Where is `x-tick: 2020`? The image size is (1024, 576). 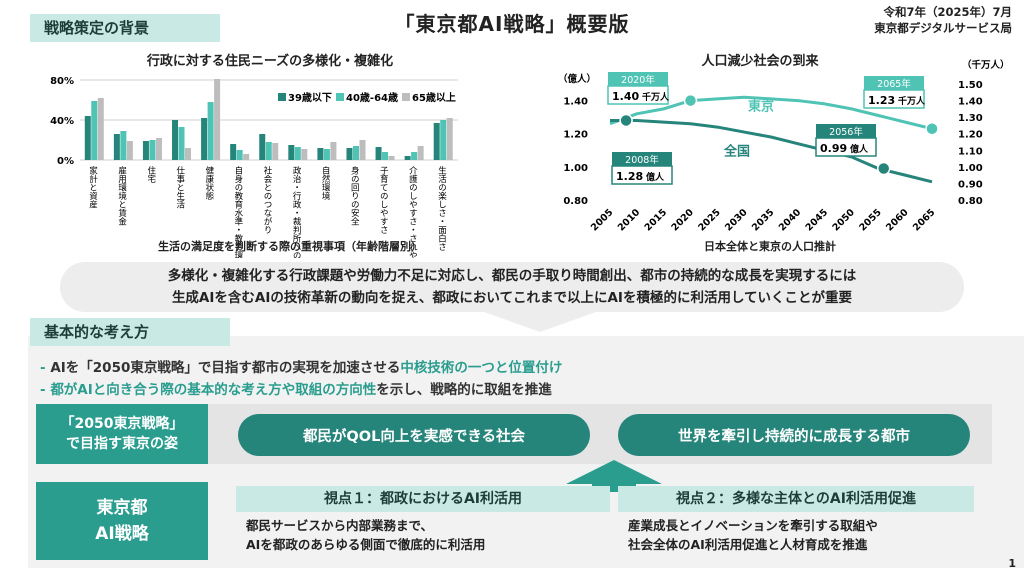
x-tick: 2020 is located at coordinates (682, 220).